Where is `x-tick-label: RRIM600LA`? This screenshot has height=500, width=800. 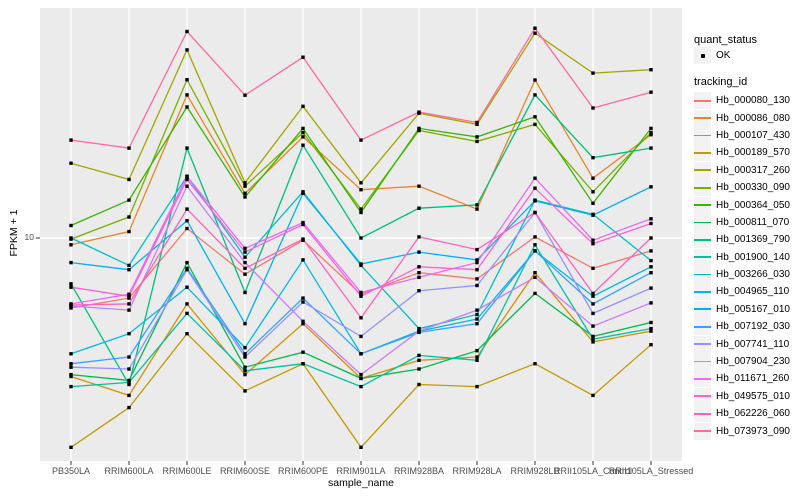
x-tick-label: RRIM600LA is located at coordinates (129, 471).